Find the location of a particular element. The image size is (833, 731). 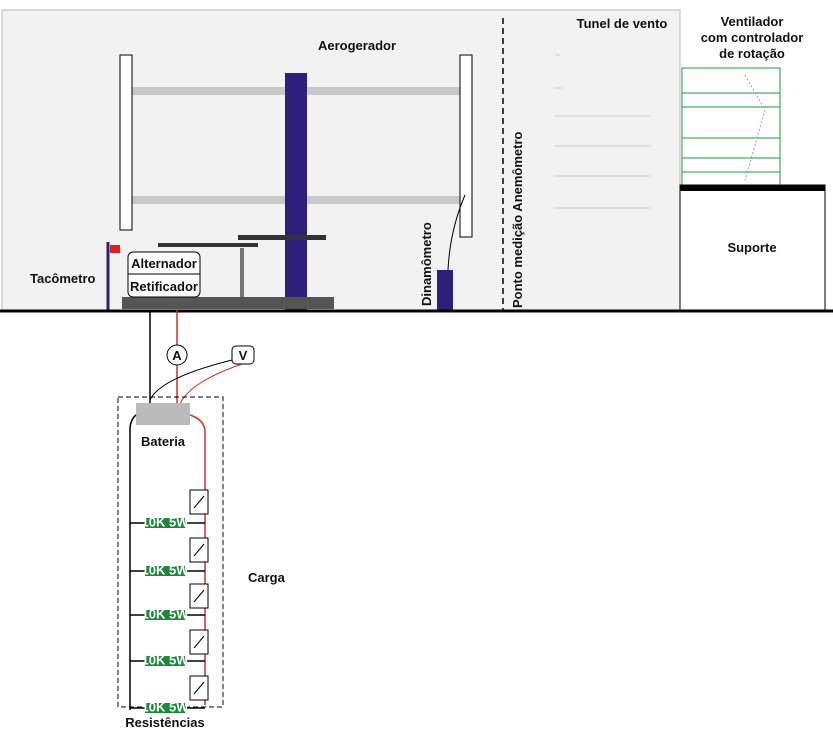

support-label: Suporte is located at coordinates (751, 247).